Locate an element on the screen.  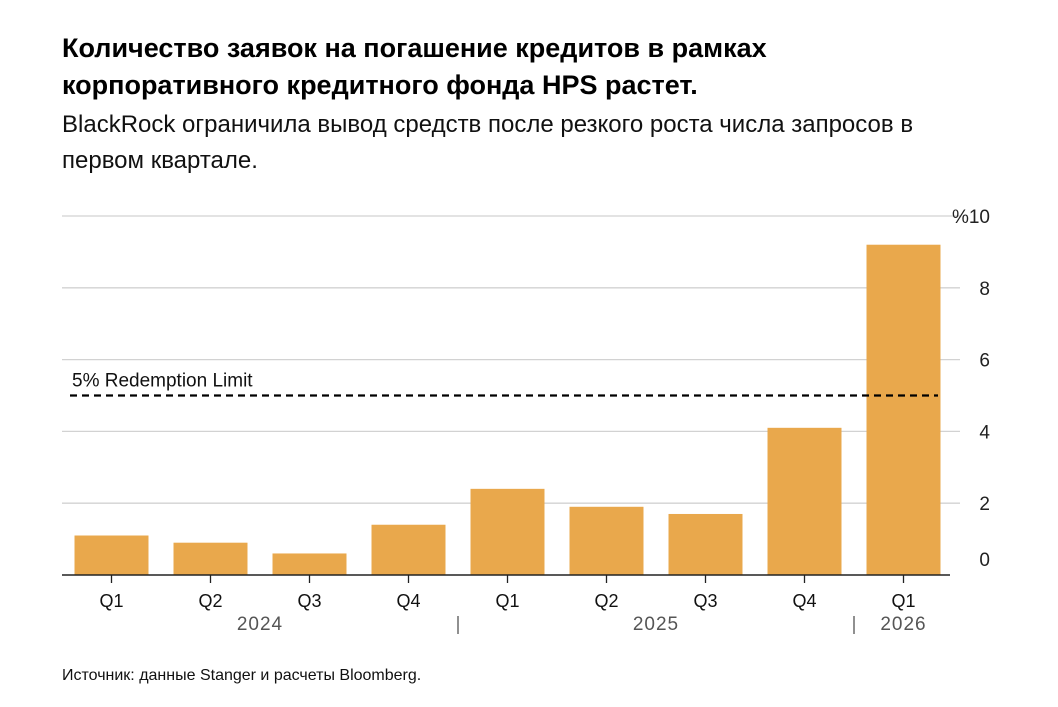
y-tick-label: 6 is located at coordinates (984, 361).